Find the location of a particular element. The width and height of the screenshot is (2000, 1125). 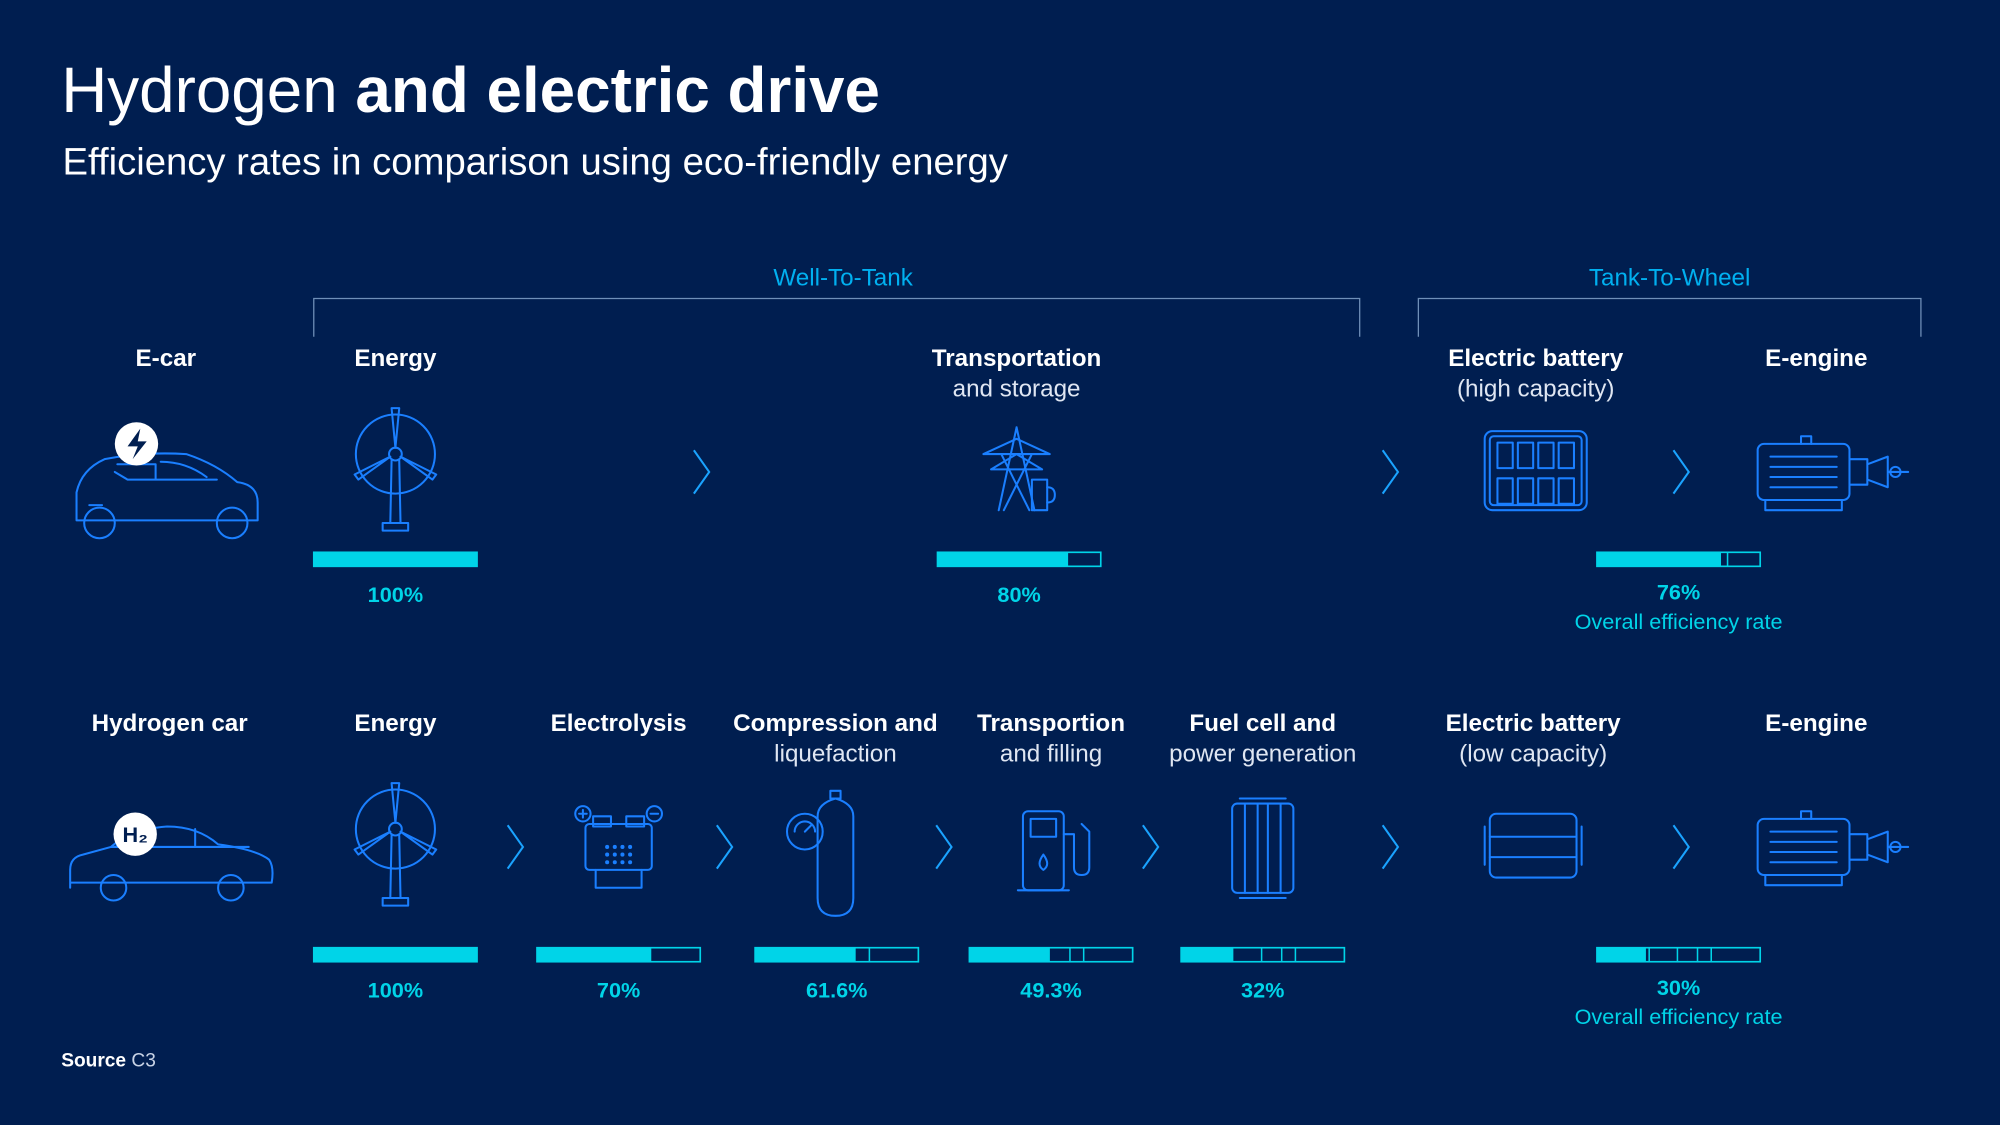

step-title: E-engine is located at coordinates (1816, 358).